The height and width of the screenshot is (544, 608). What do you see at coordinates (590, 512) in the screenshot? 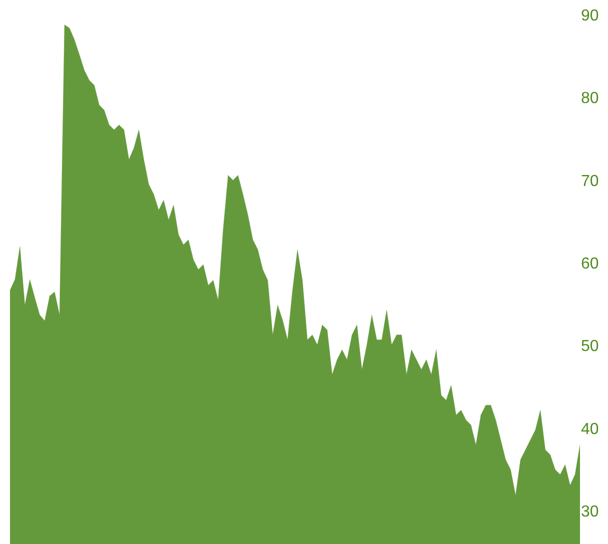
I see `y-tick-label: 30` at bounding box center [590, 512].